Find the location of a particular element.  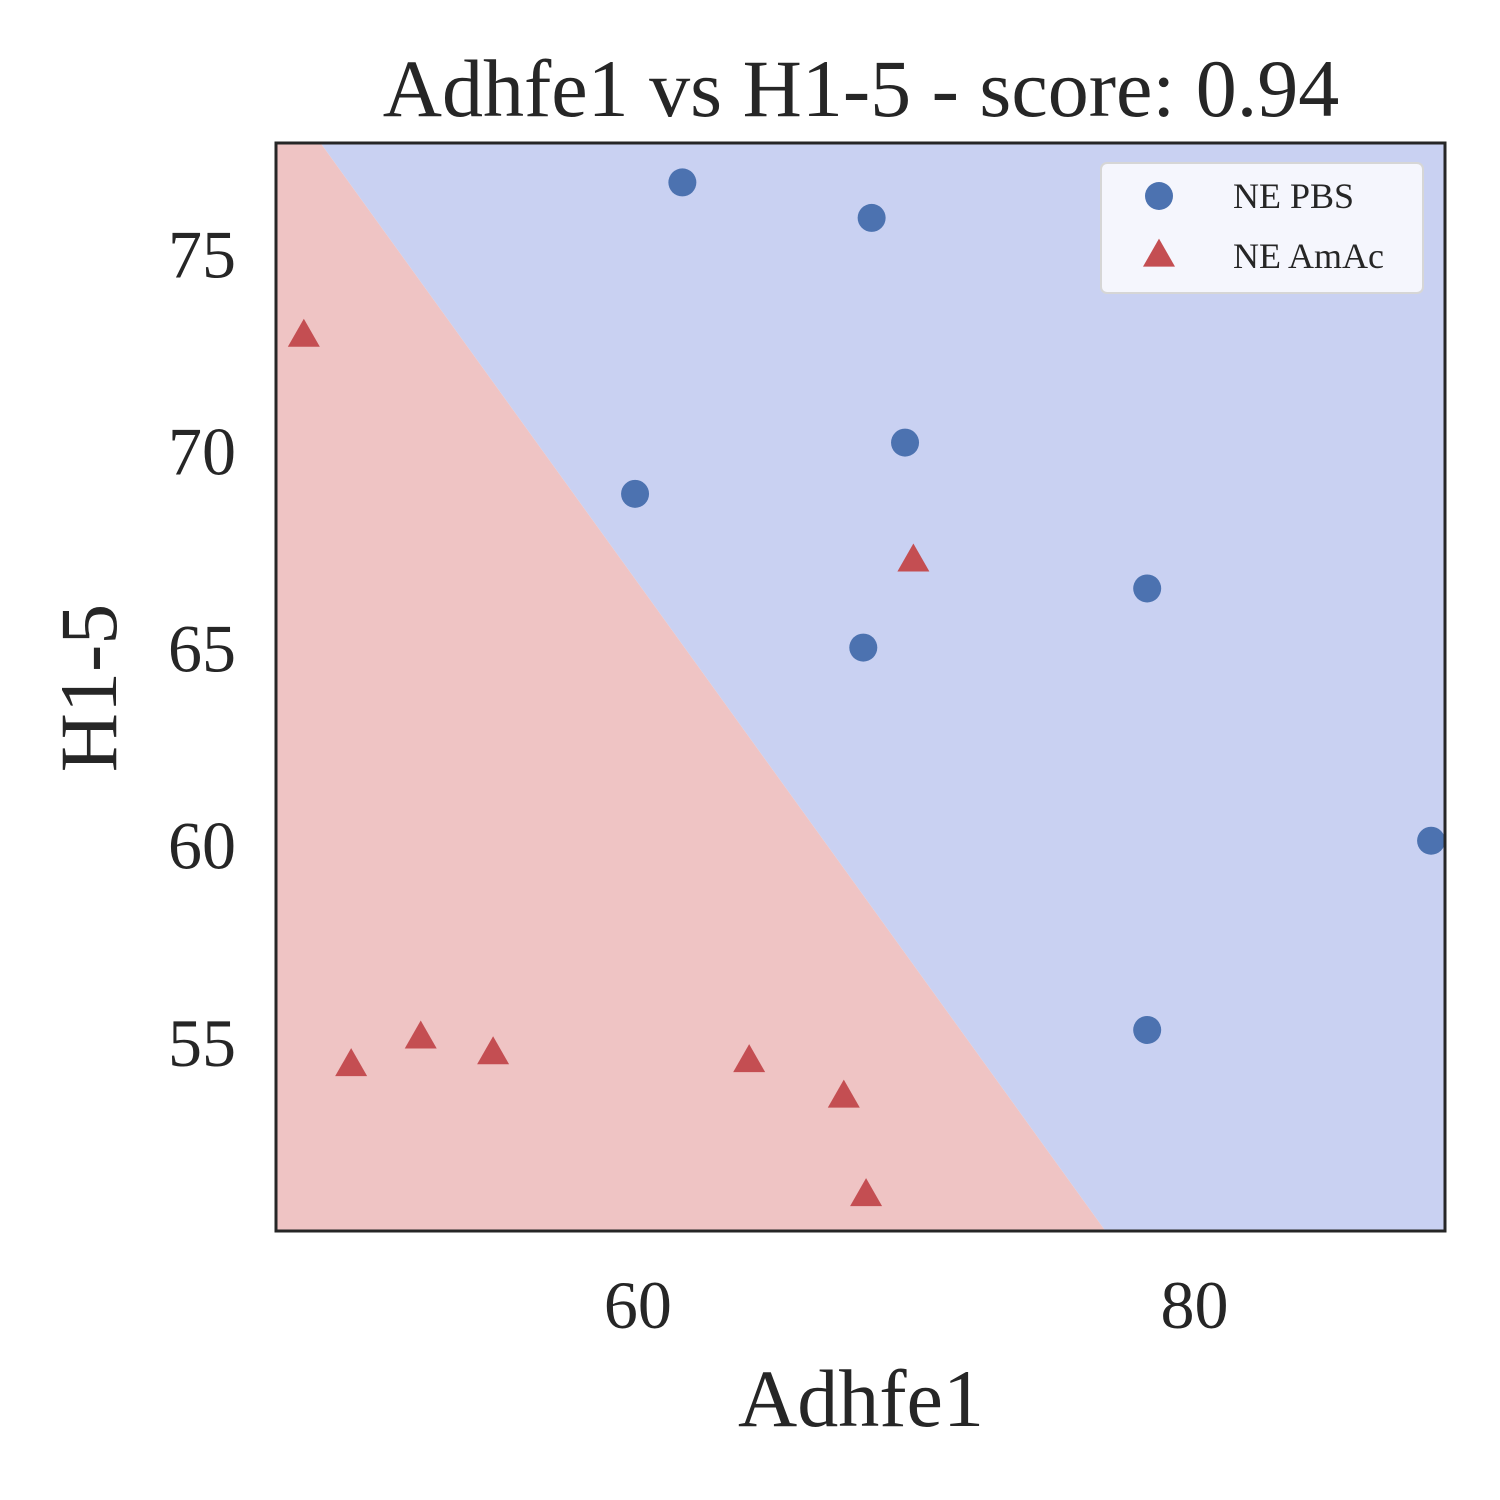

legend-marker-ne-pbs is located at coordinates (1159, 196).